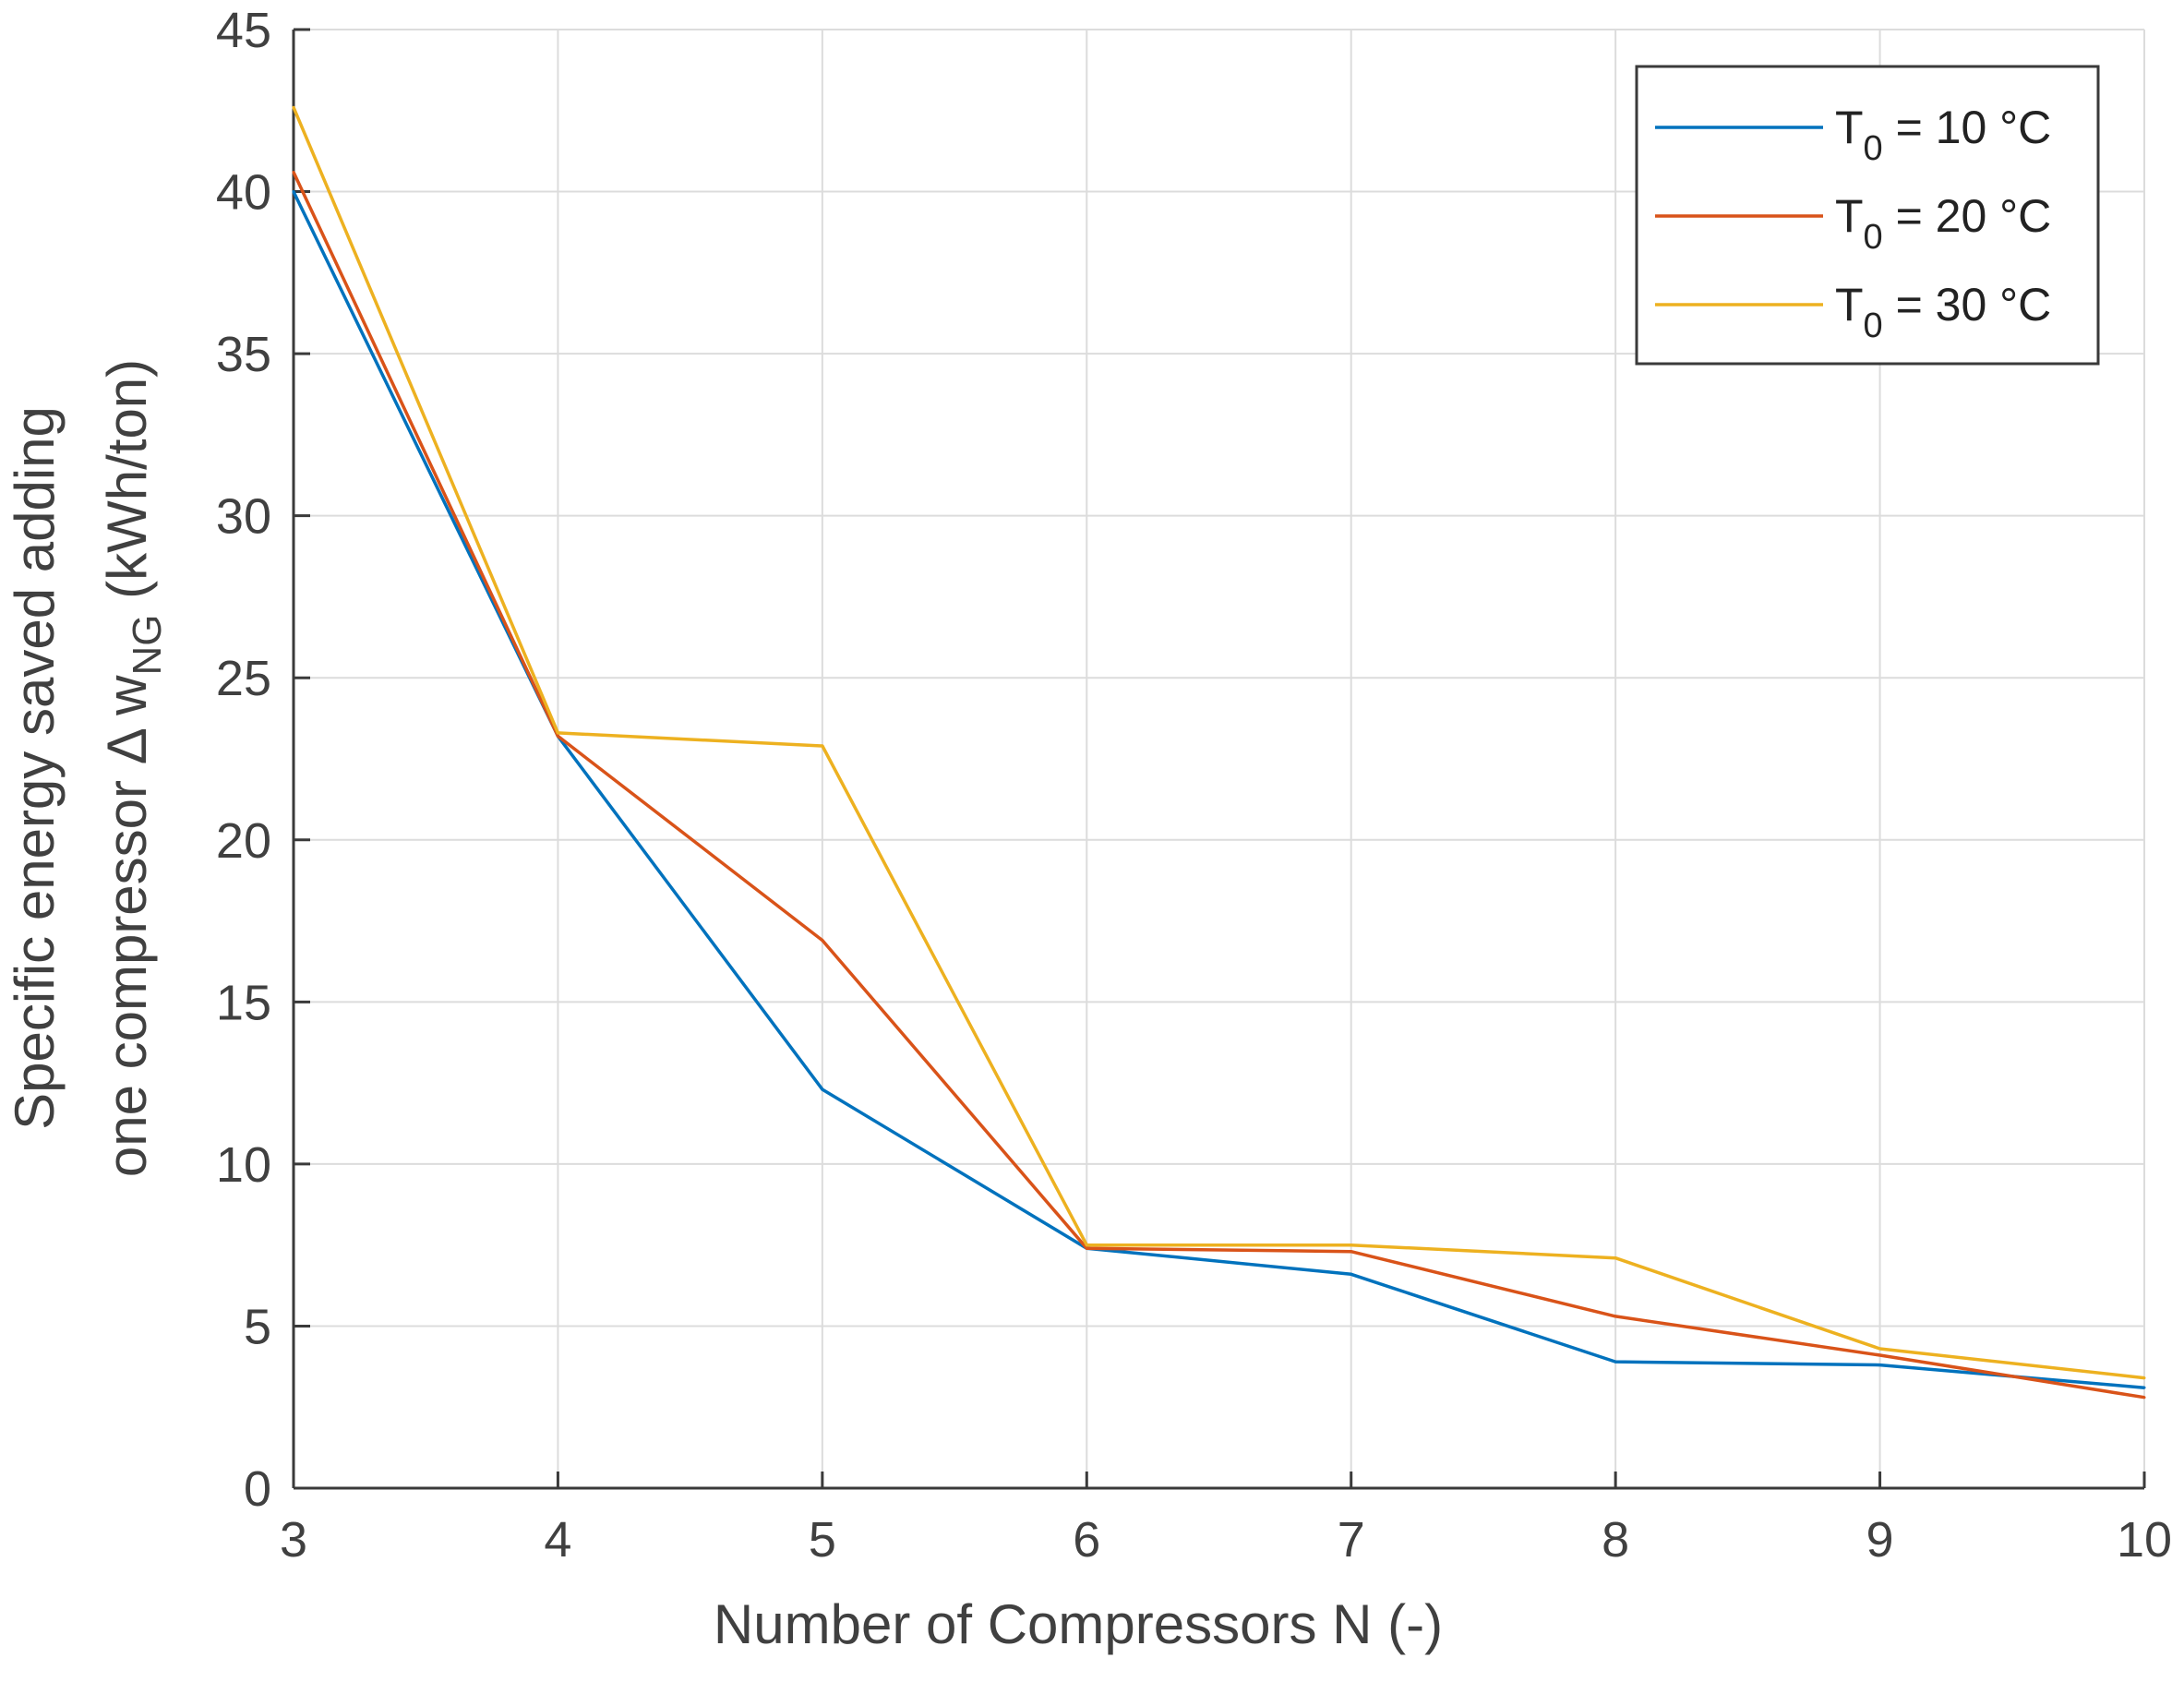  What do you see at coordinates (1880, 1540) in the screenshot?
I see `x-tick-label: 9` at bounding box center [1880, 1540].